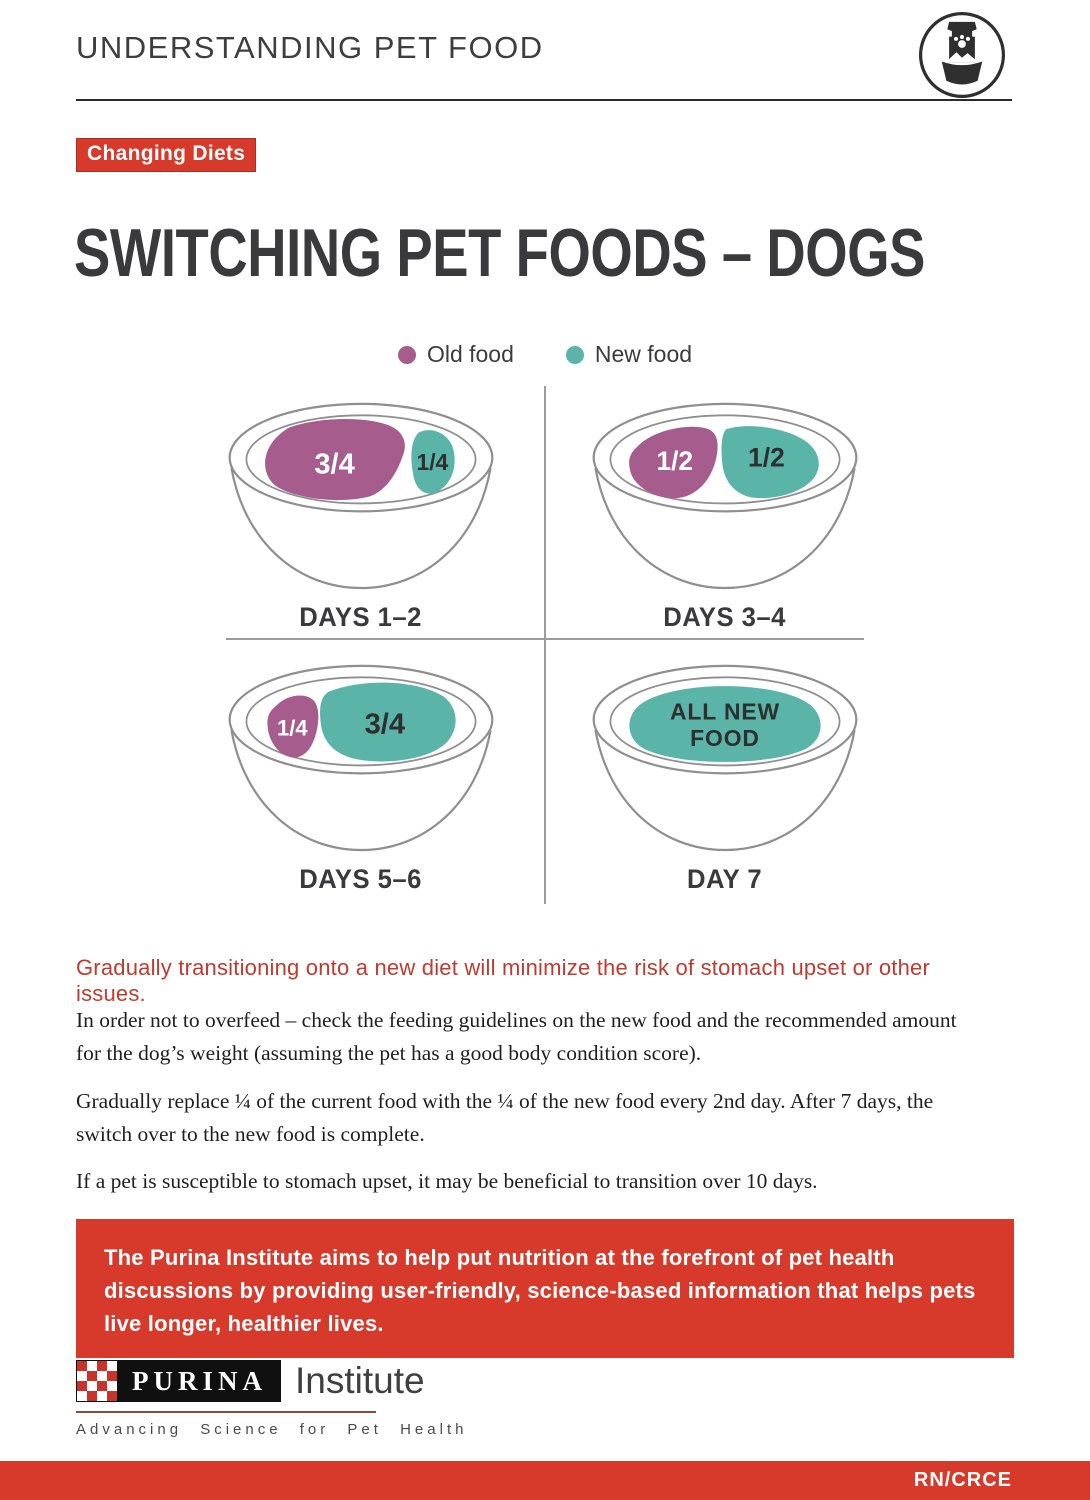  I want to click on bowl-panel-days-1-2: 3/4 1/4 DAYS 1–2, so click(360, 513).